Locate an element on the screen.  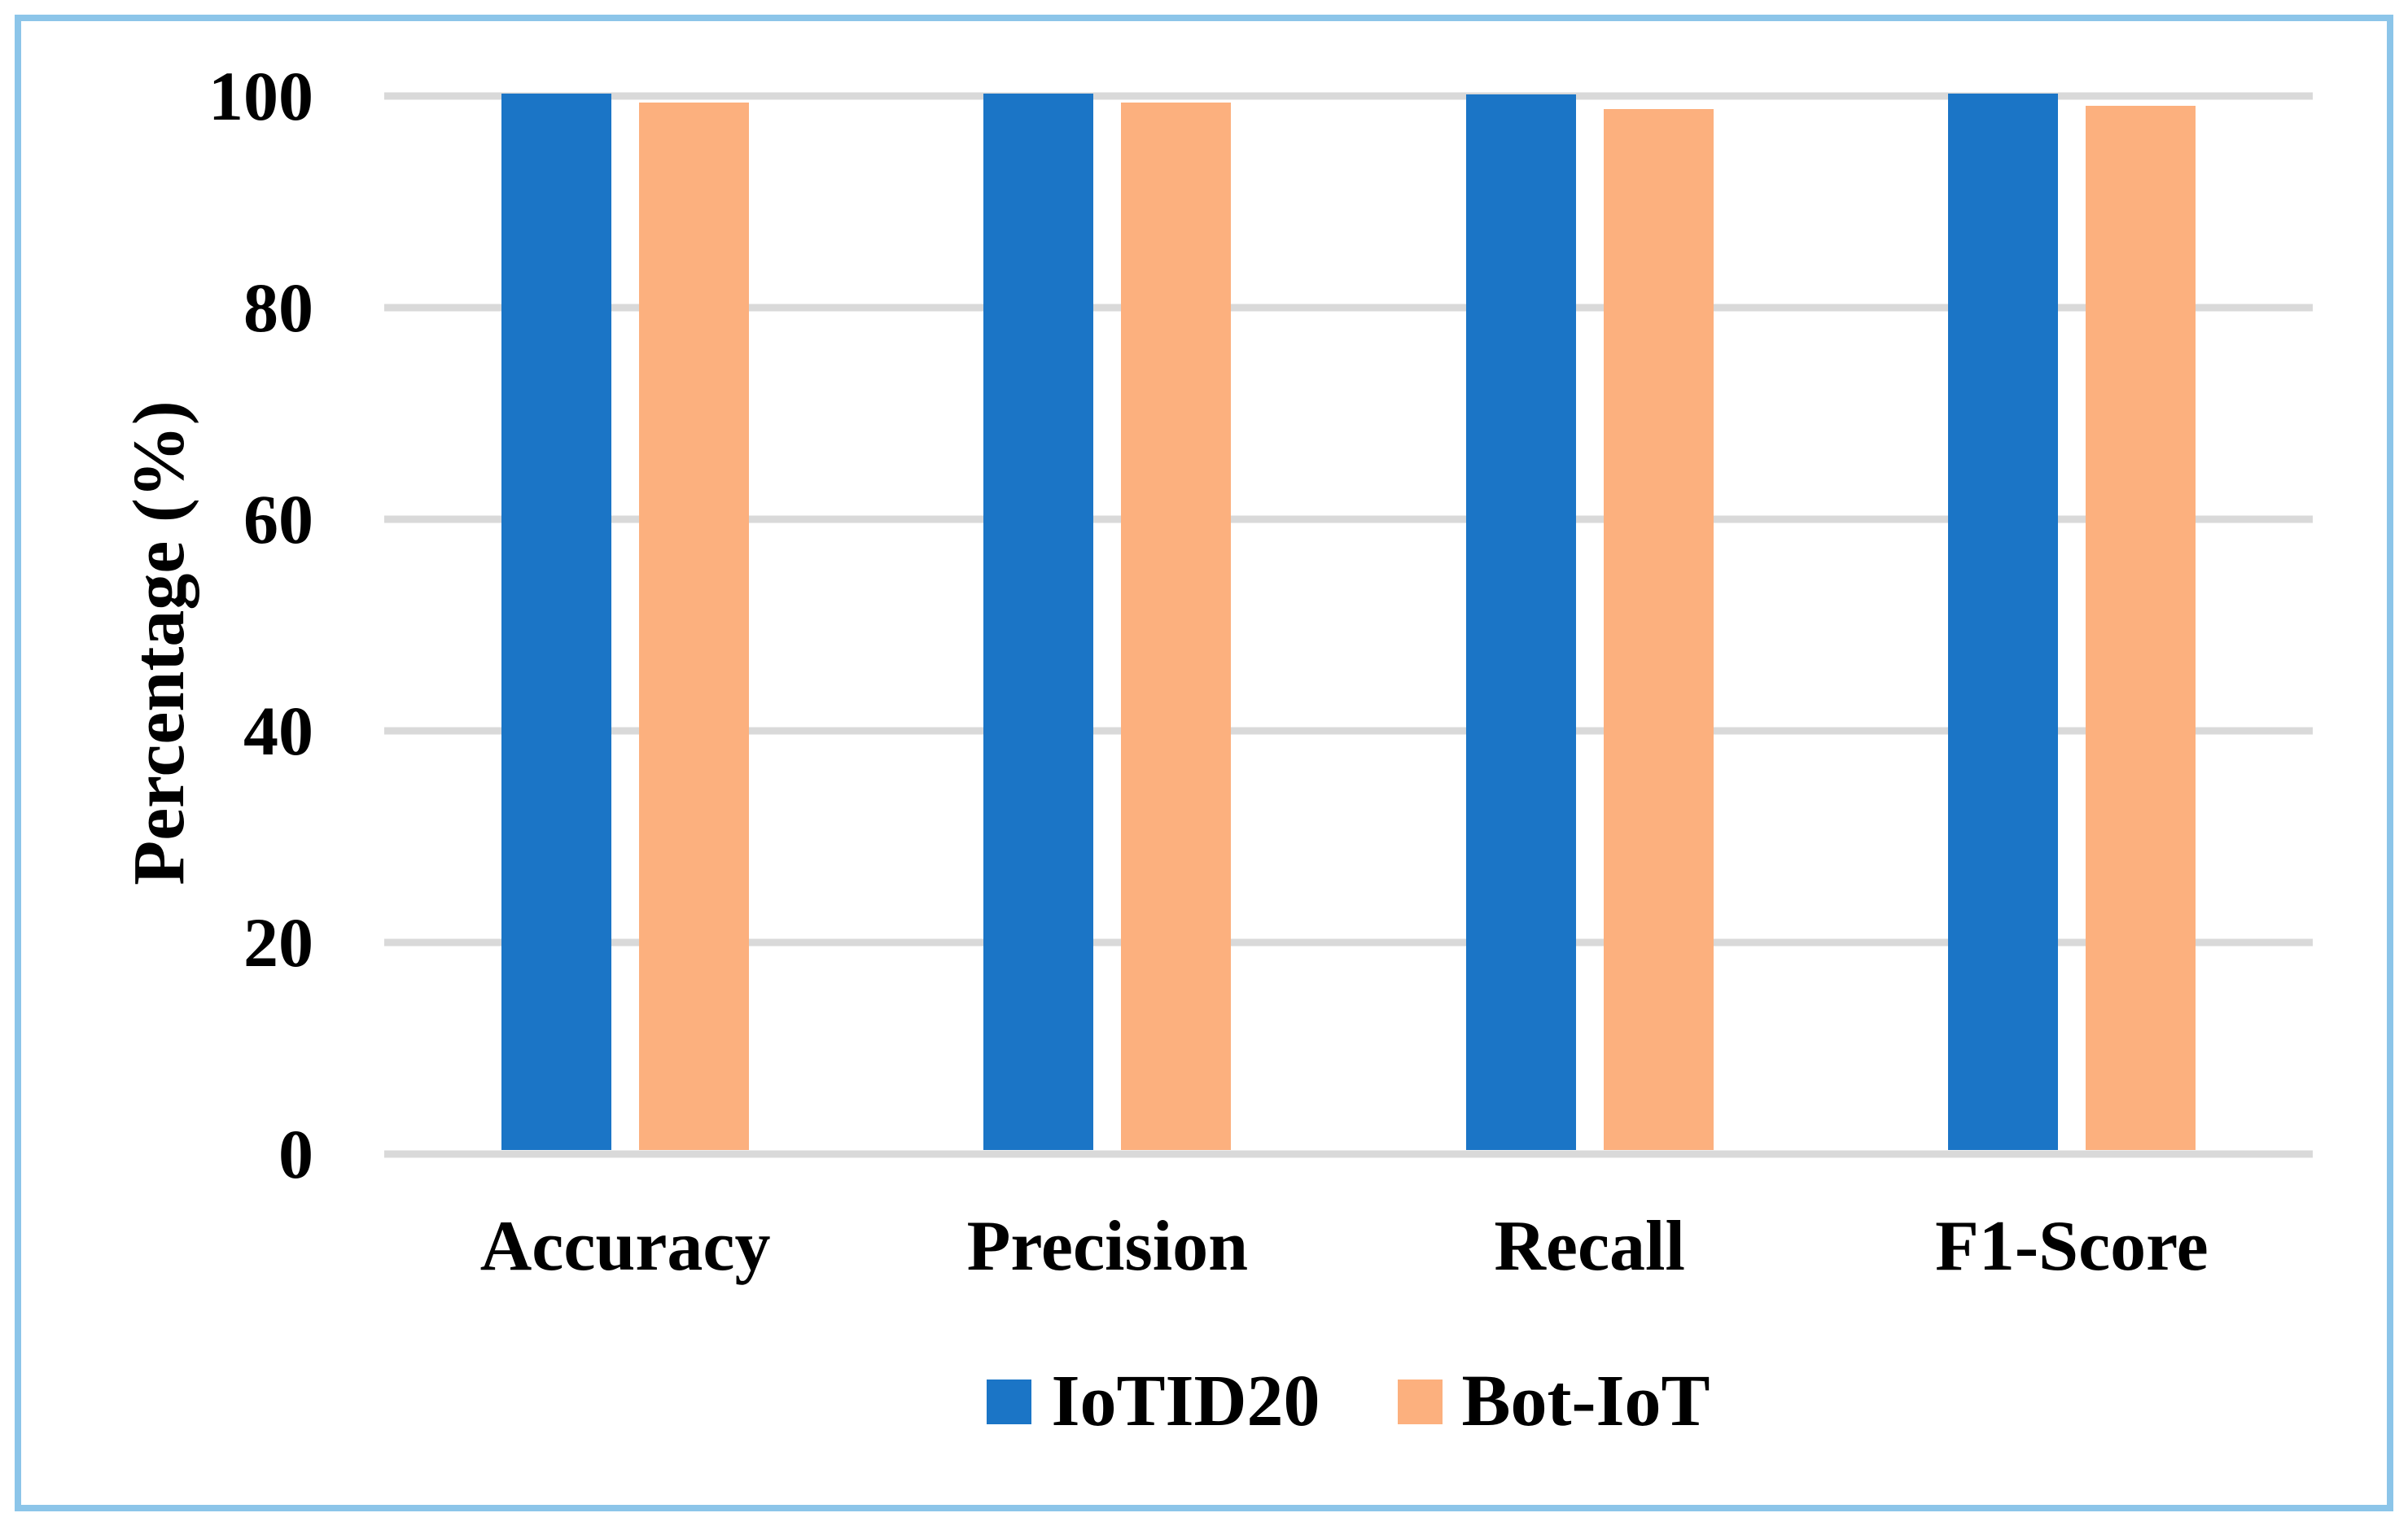
legend-item-bot-iot: Bot-IoT is located at coordinates (1553, 1401).